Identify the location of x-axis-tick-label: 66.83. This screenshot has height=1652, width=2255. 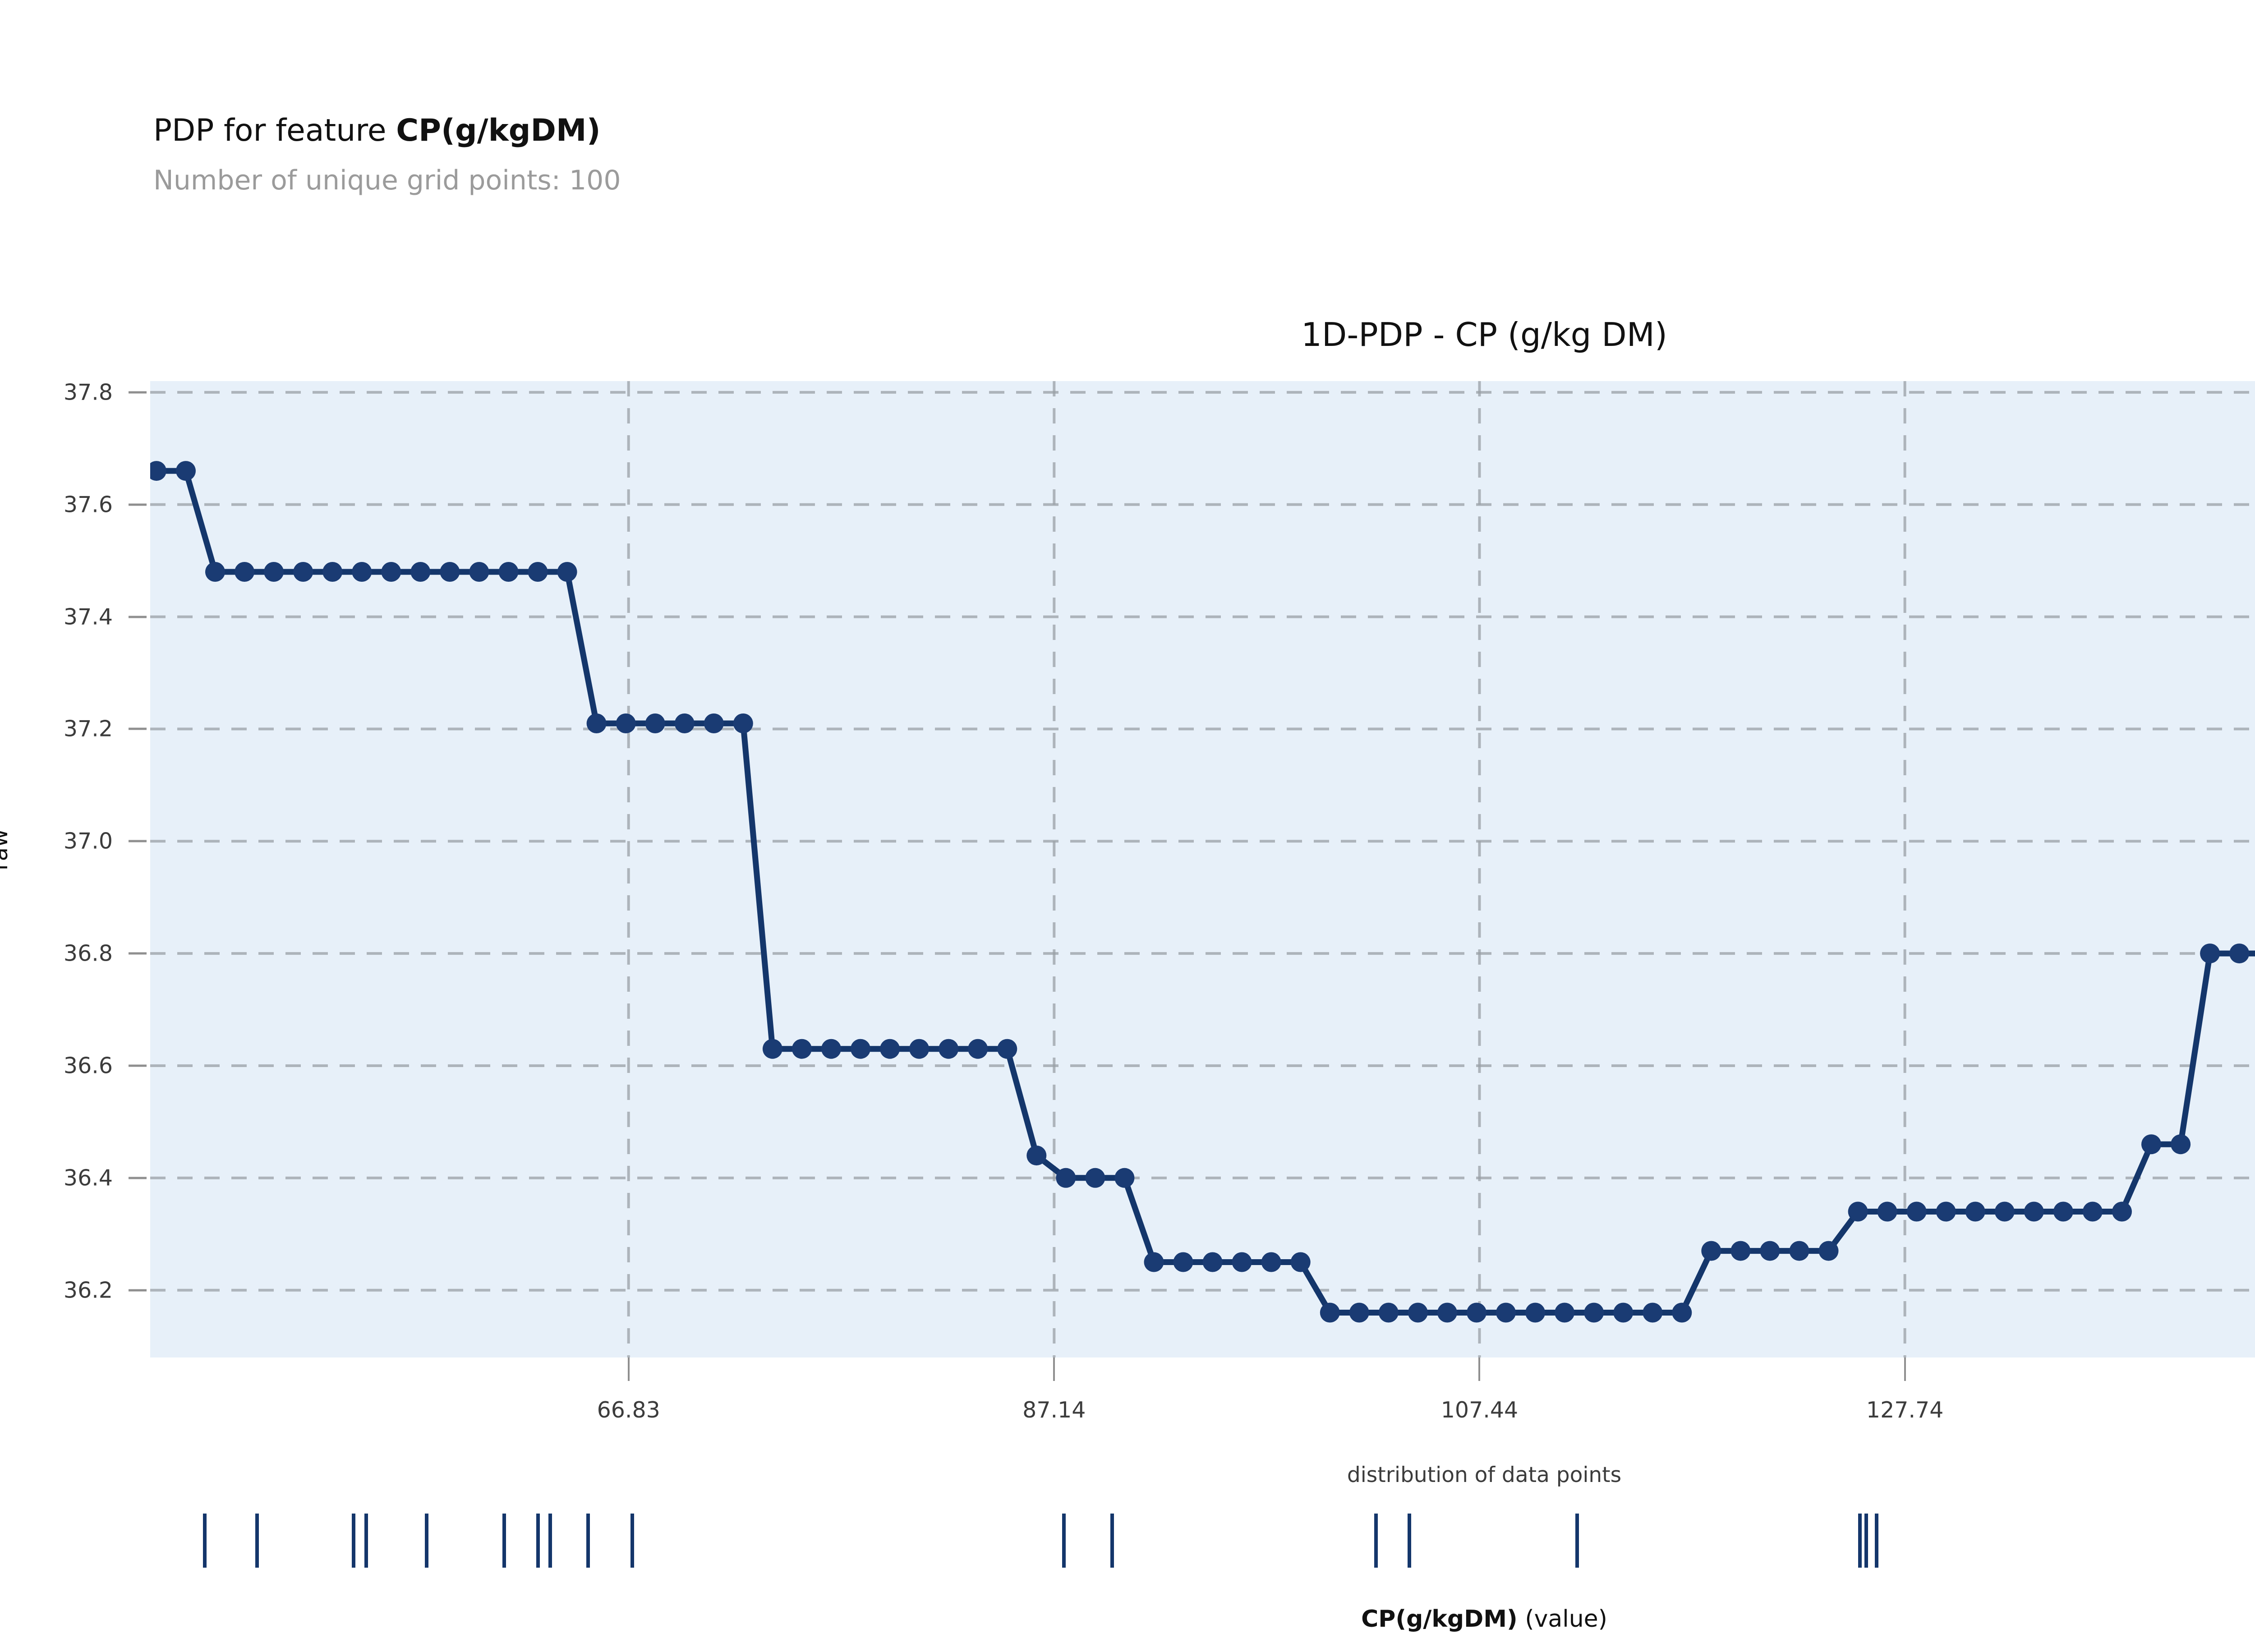
(628, 1410).